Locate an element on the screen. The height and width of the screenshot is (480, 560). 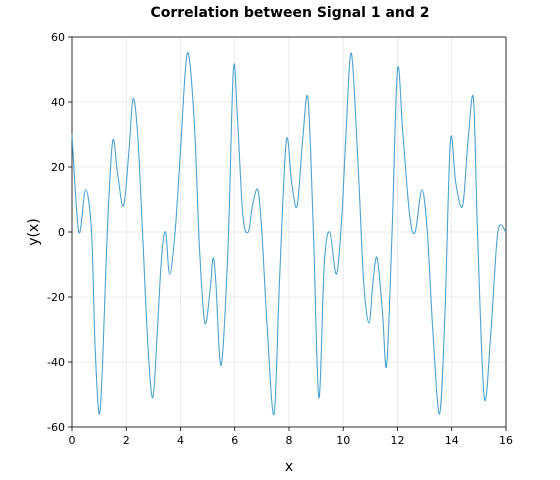
x-tick-label: 10 is located at coordinates (343, 440).